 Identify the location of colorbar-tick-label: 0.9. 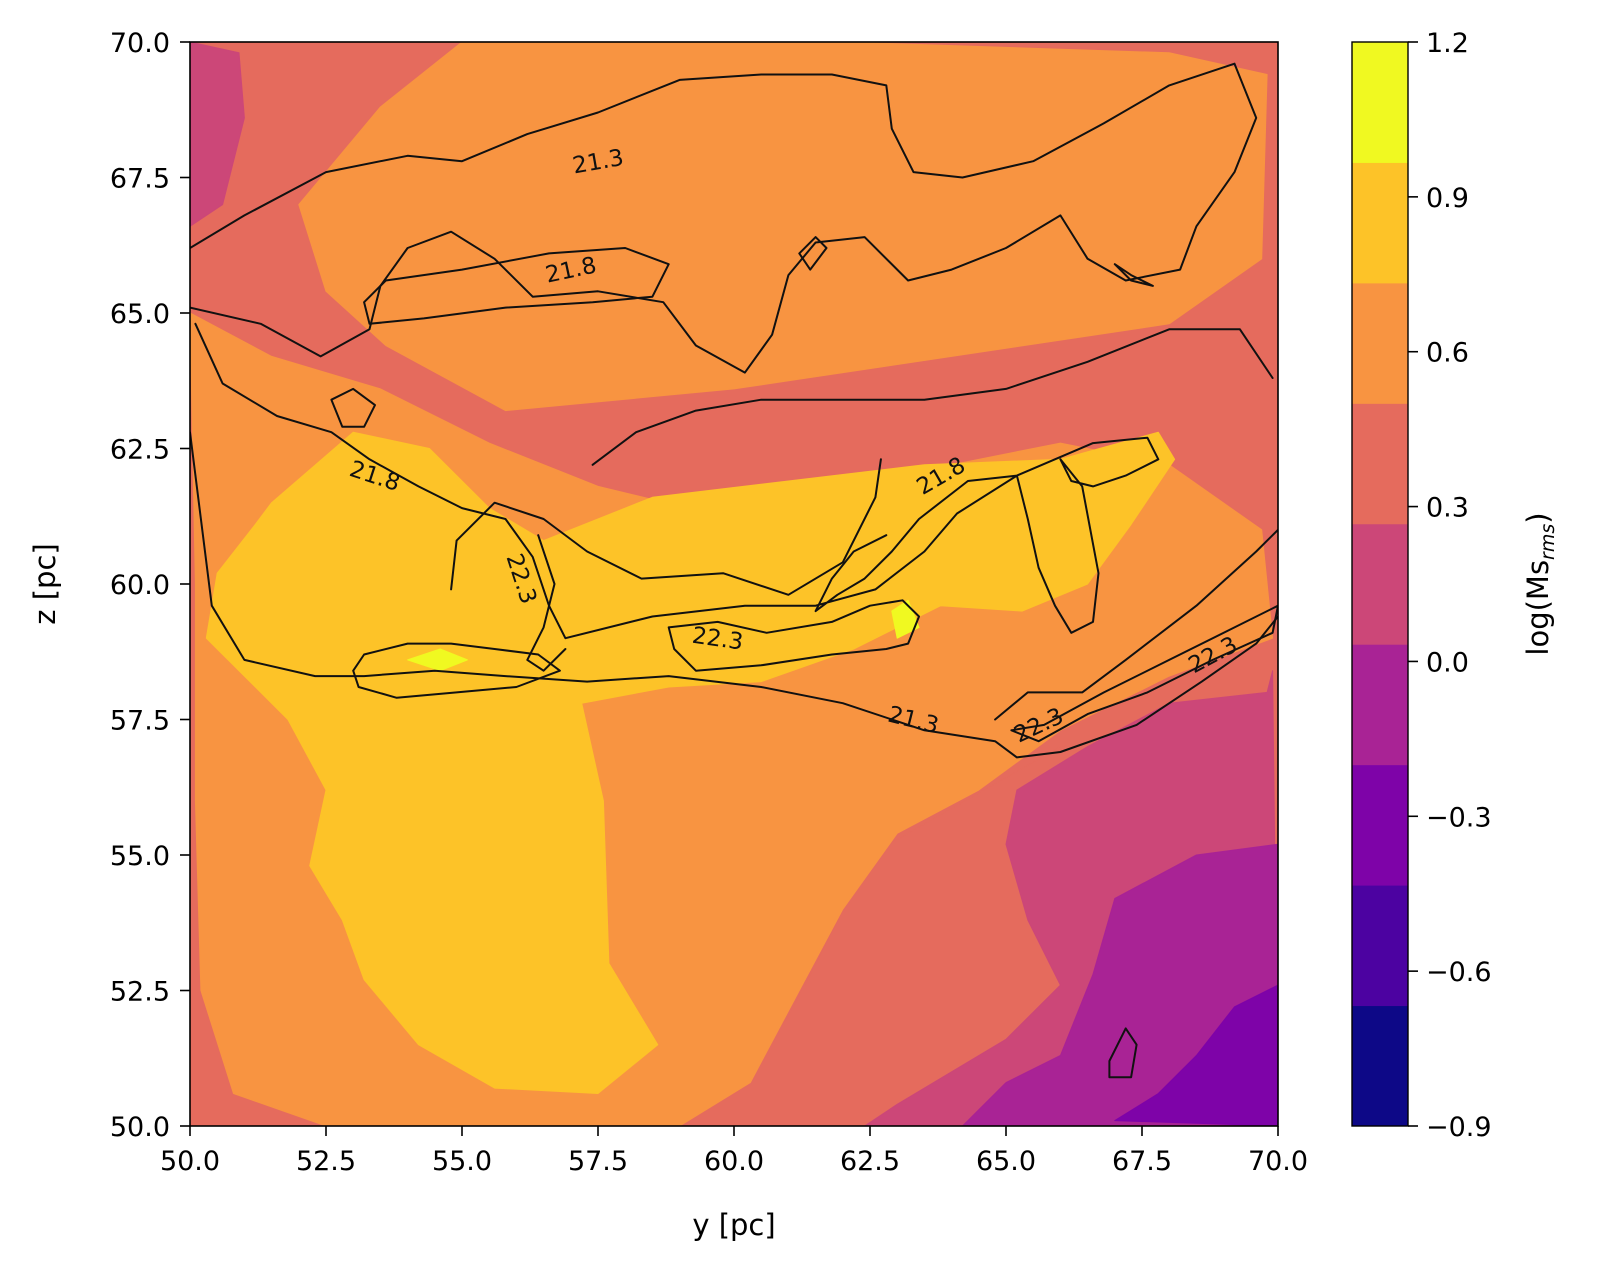
(1447, 198).